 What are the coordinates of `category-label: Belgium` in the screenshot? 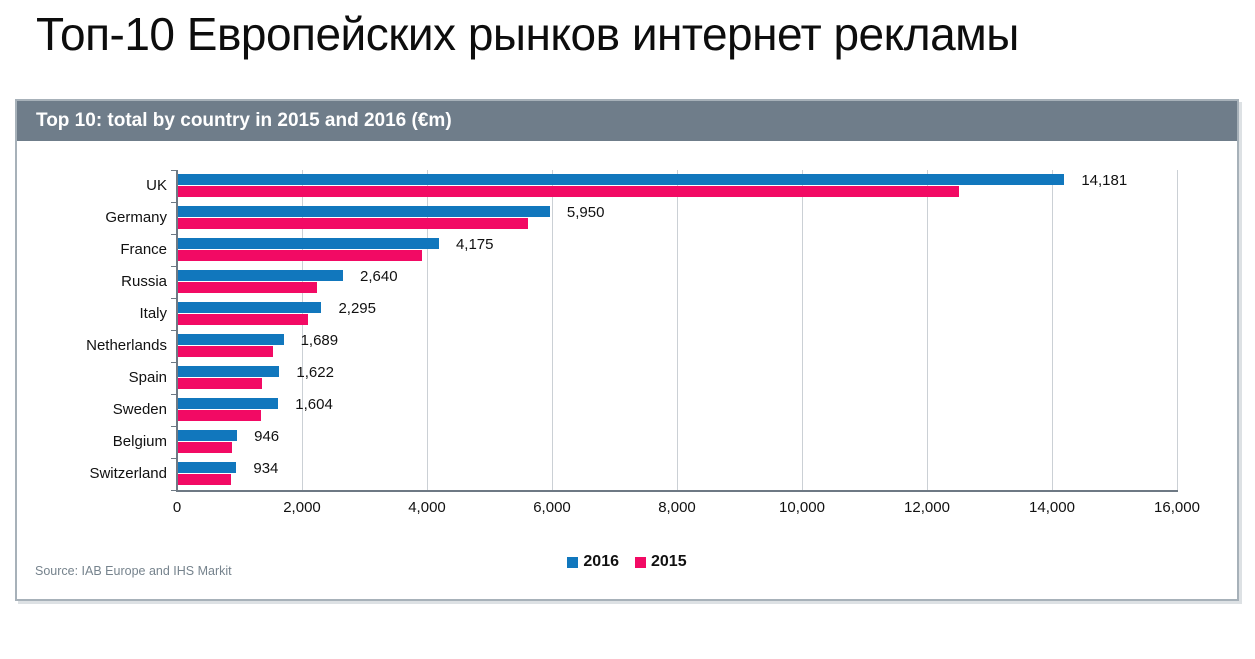 It's located at (139, 441).